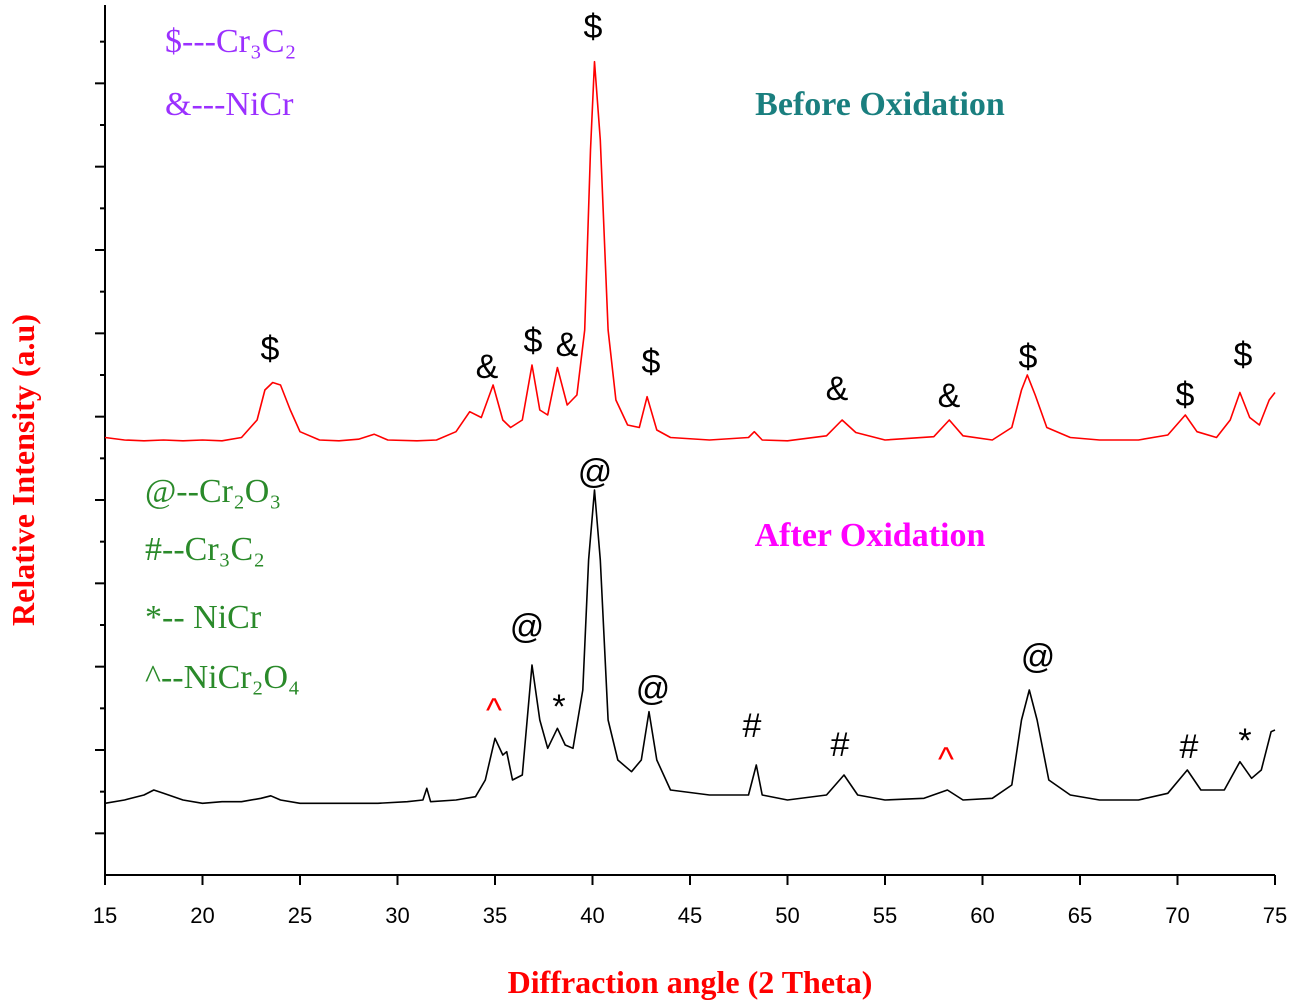 The height and width of the screenshot is (1008, 1300). What do you see at coordinates (885, 915) in the screenshot?
I see `x-tick-label: 55` at bounding box center [885, 915].